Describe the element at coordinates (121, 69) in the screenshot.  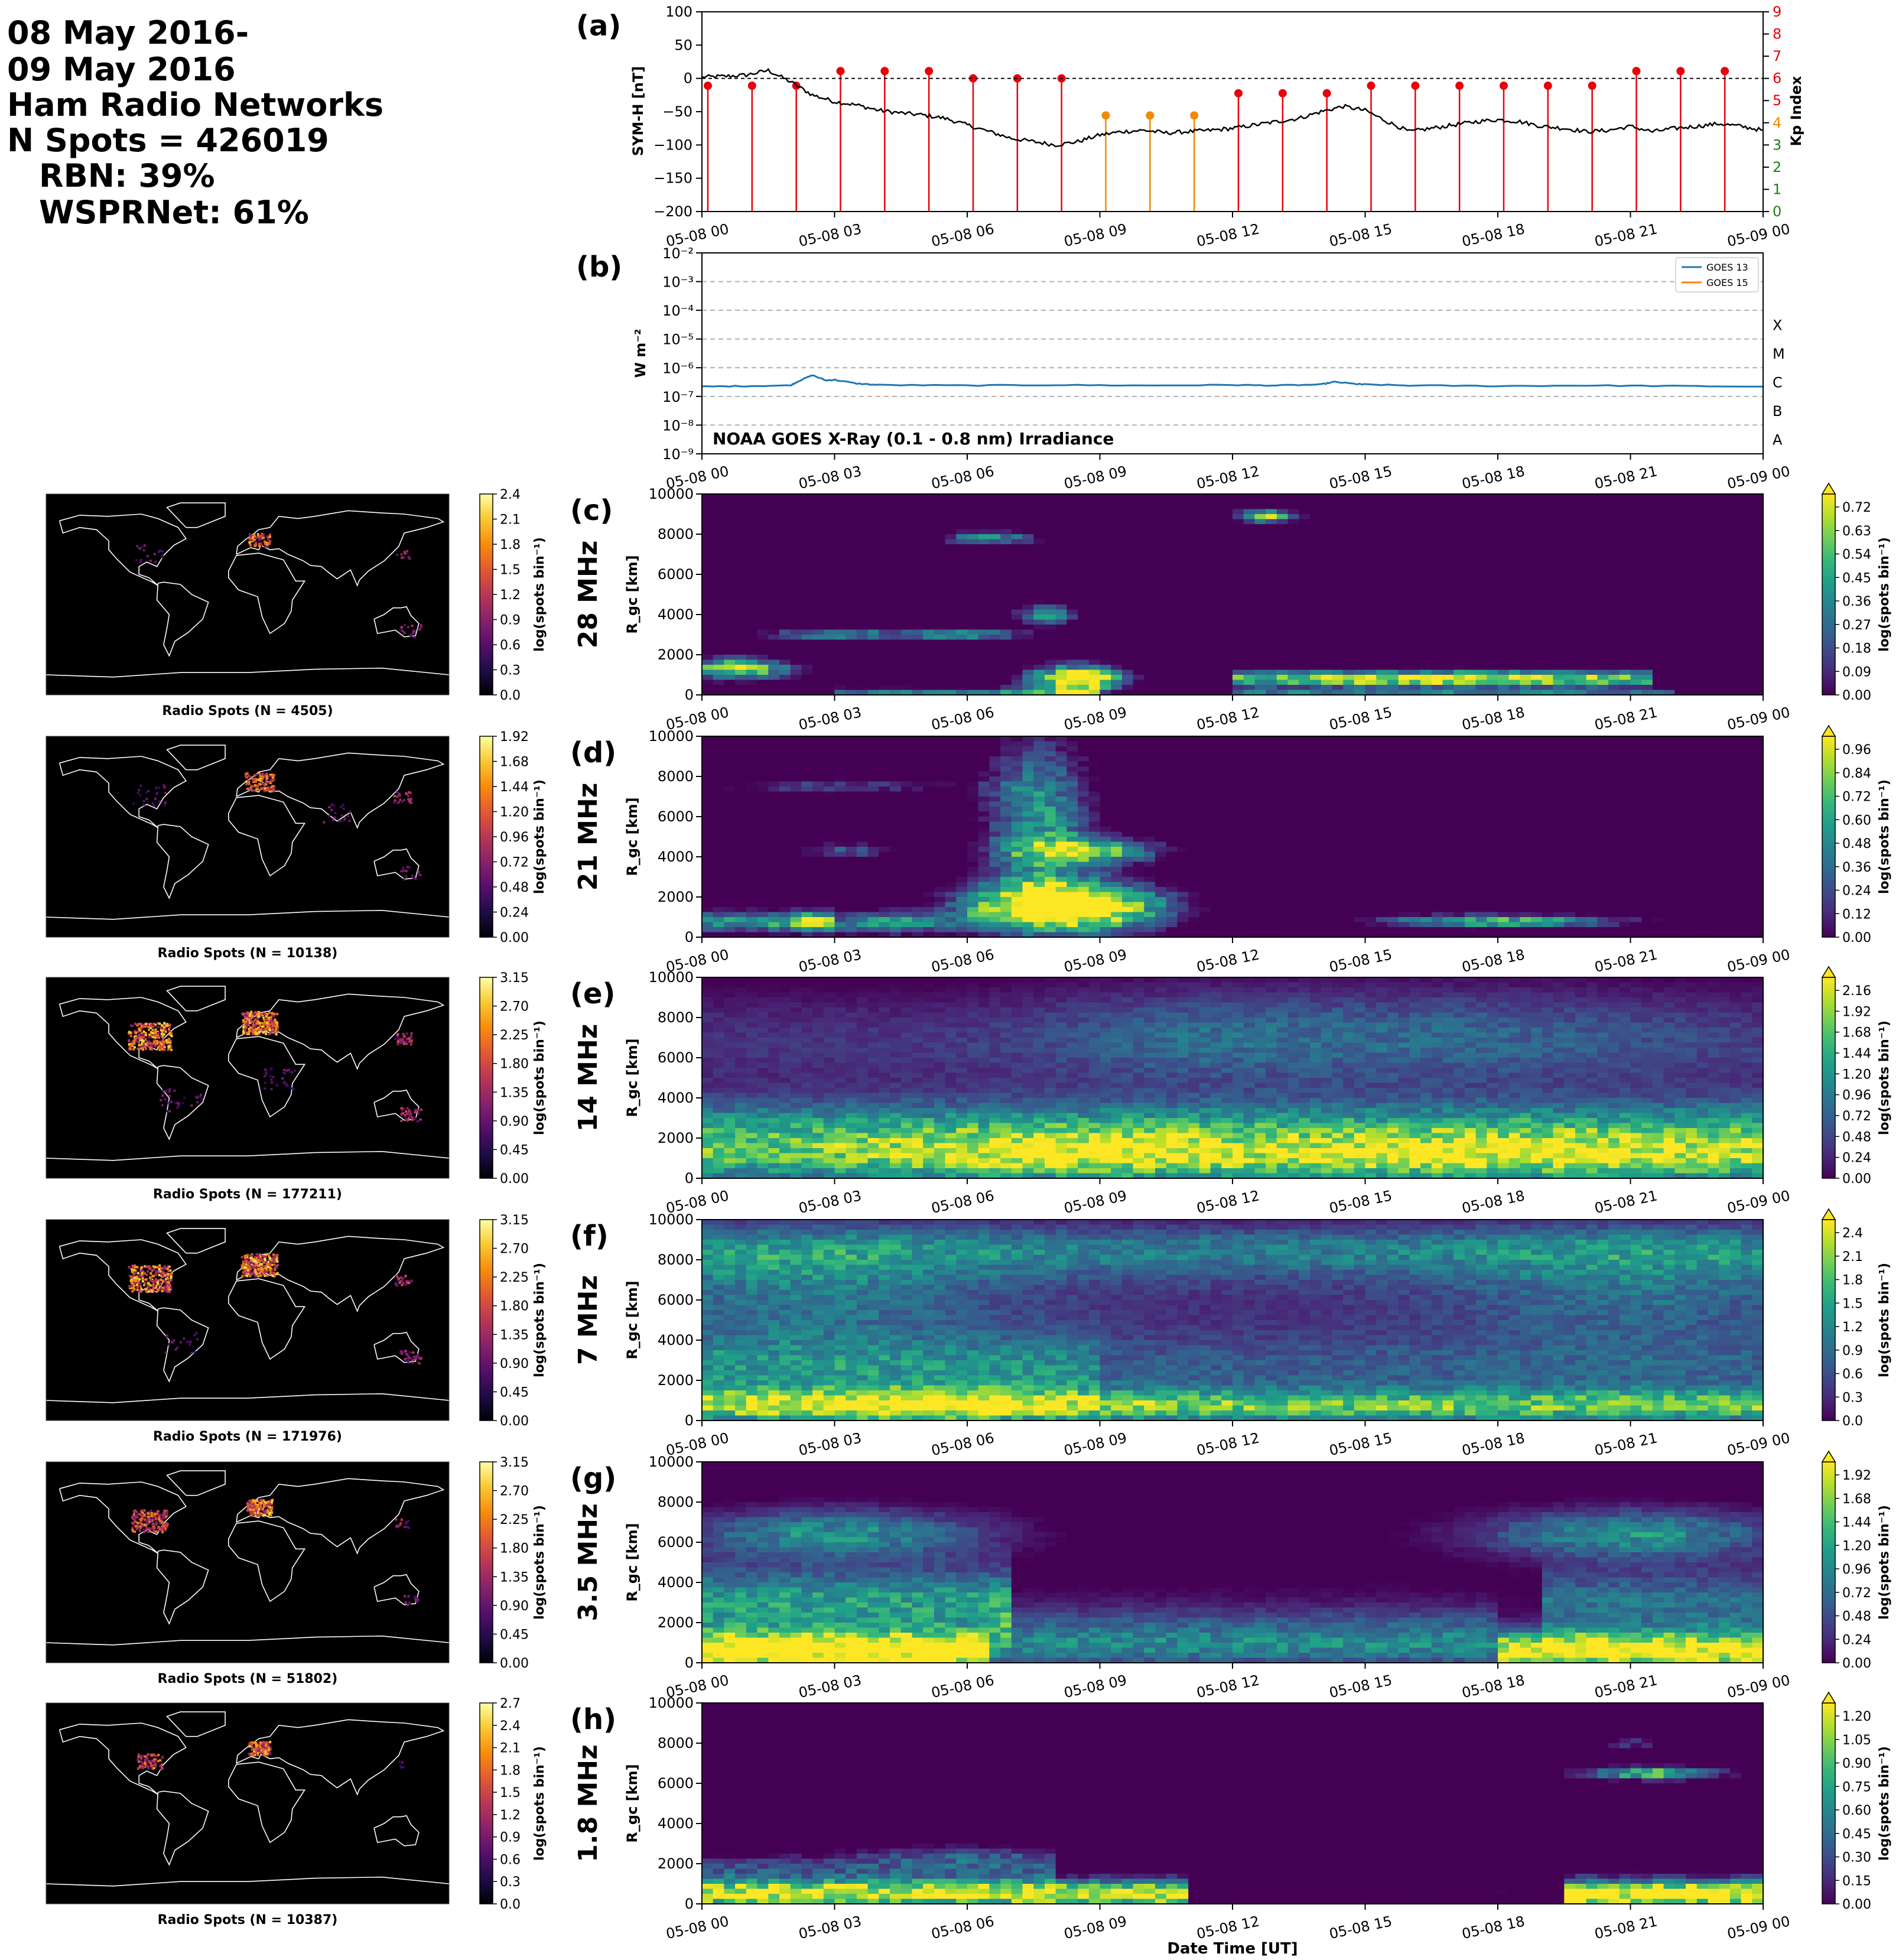
I see `figure-title-line2: 09 May 2016` at that location.